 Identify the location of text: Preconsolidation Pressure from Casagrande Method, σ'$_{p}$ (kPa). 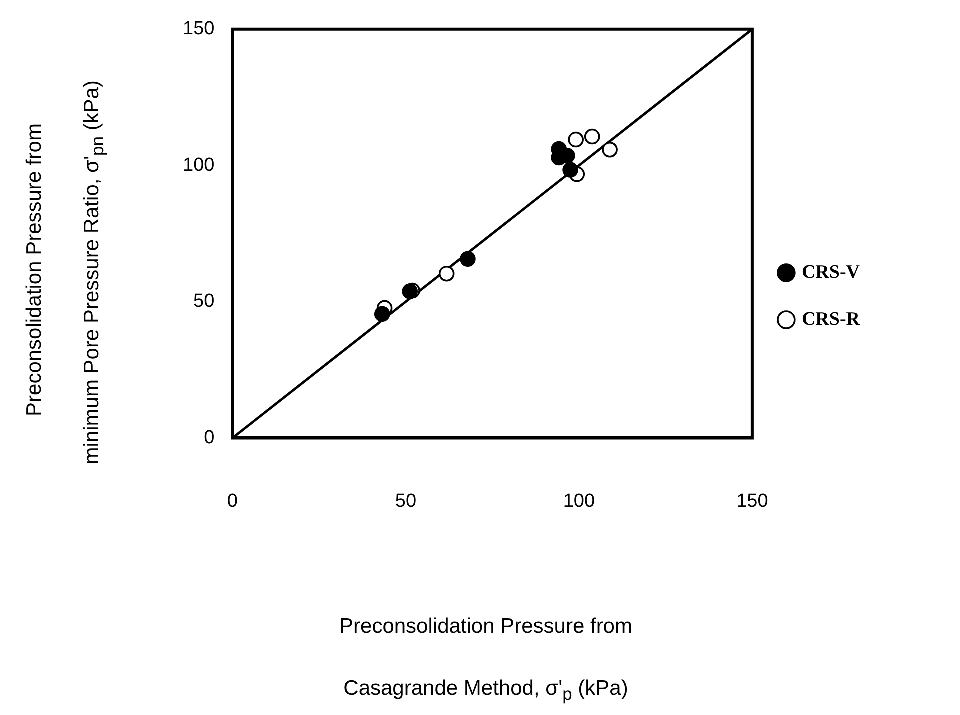
(486, 659).